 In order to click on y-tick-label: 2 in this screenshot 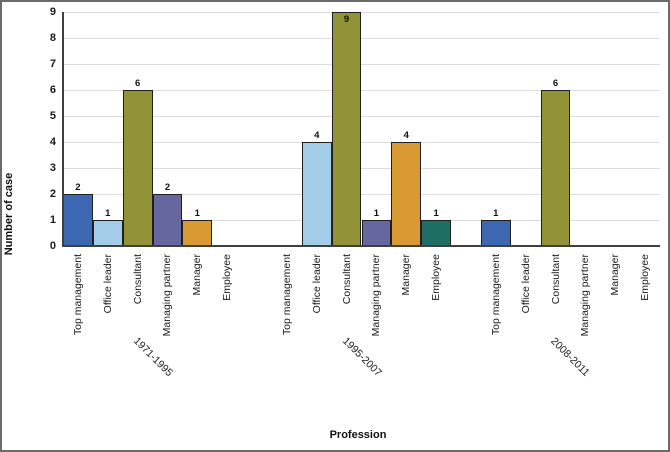, I will do `click(52, 194)`.